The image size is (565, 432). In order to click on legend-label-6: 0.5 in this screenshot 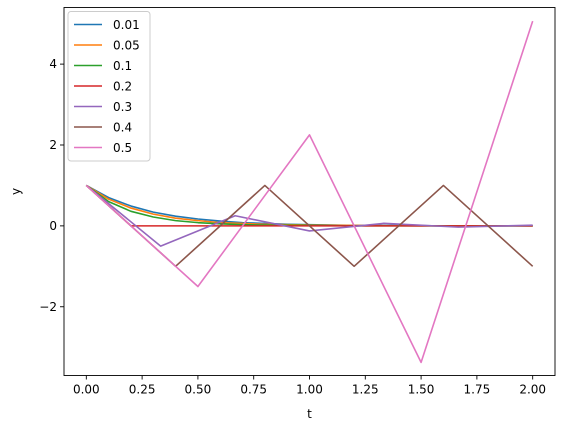, I will do `click(122, 148)`.